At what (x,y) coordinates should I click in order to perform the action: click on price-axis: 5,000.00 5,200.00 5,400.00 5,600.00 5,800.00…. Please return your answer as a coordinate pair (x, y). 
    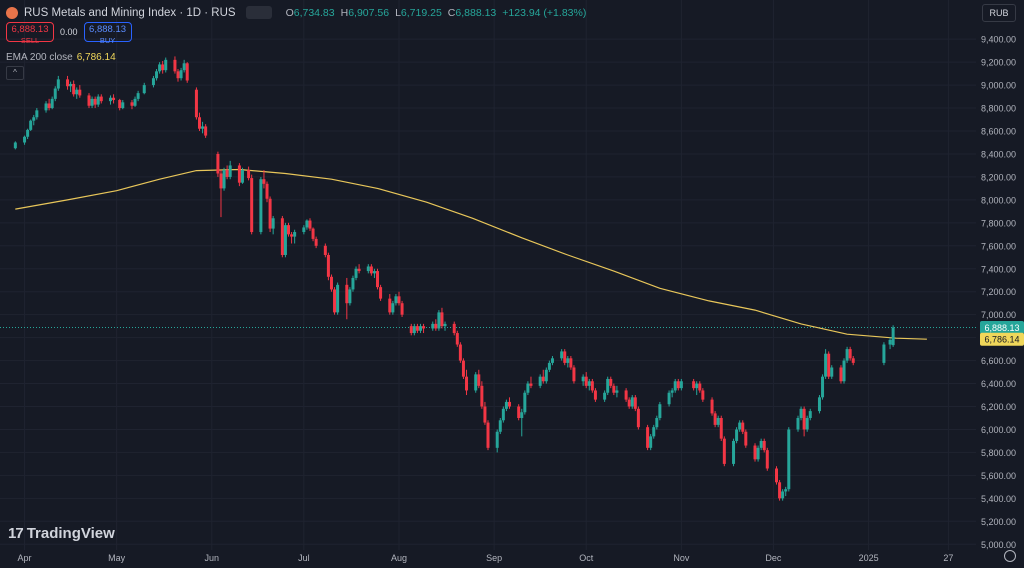
    Looking at the image, I should click on (1002, 292).